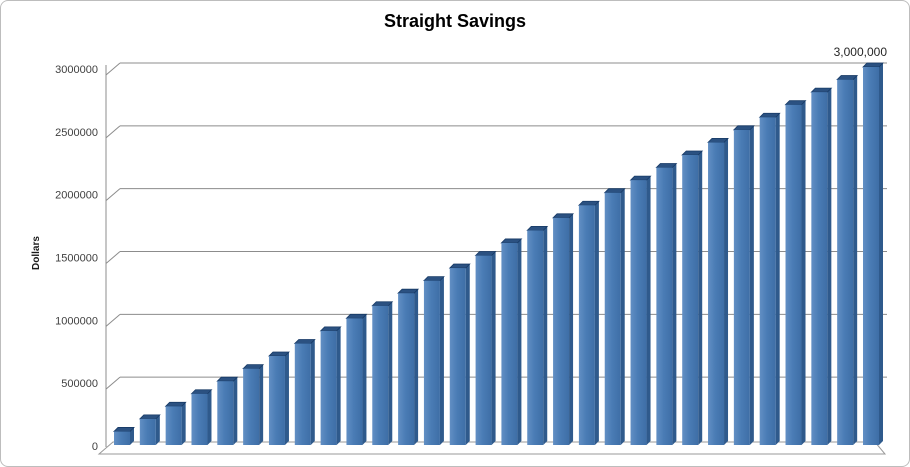  Describe the element at coordinates (76, 133) in the screenshot. I see `y-tick-label: 2500000` at that location.